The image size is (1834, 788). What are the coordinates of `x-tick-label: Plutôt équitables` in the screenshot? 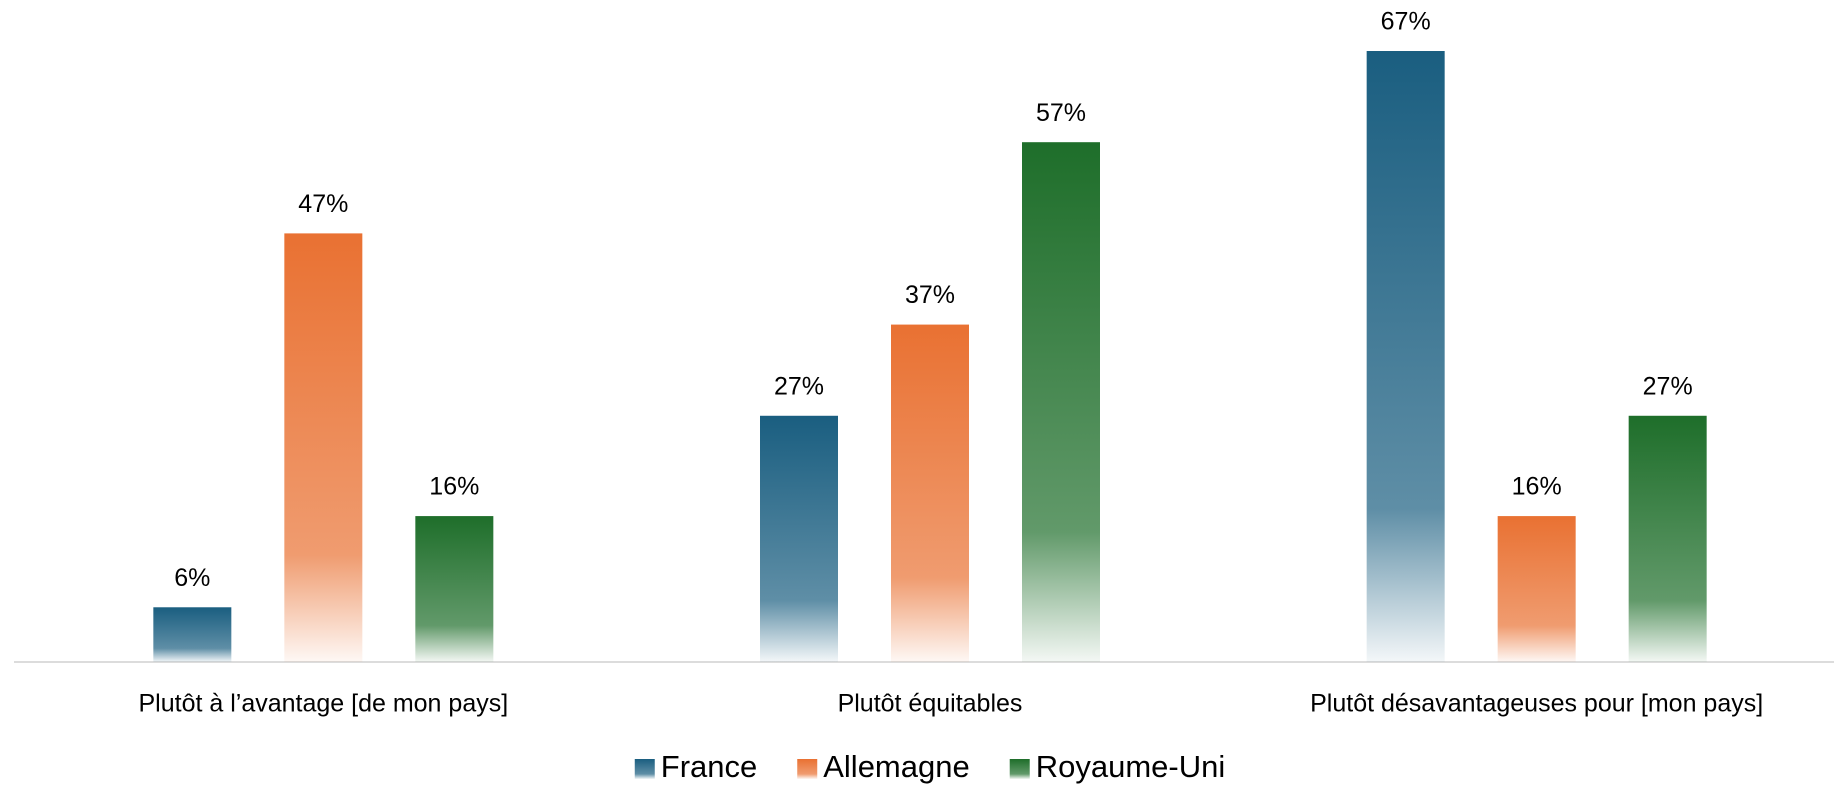 It's located at (930, 704).